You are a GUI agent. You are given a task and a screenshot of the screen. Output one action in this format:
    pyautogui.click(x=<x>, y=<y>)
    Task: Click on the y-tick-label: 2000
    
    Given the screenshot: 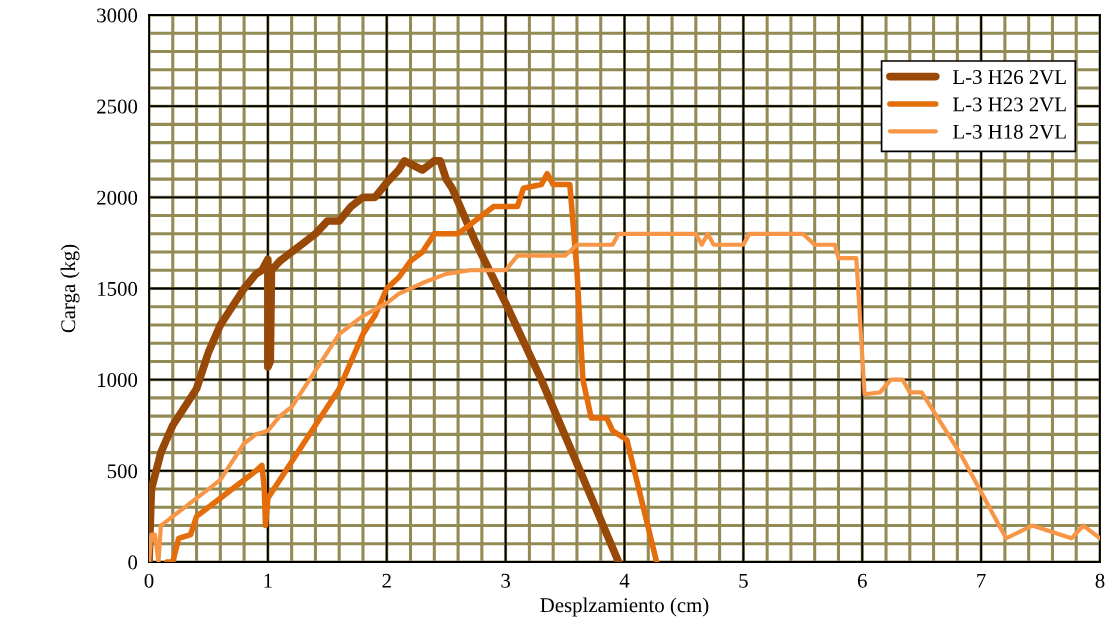 What is the action you would take?
    pyautogui.click(x=117, y=197)
    